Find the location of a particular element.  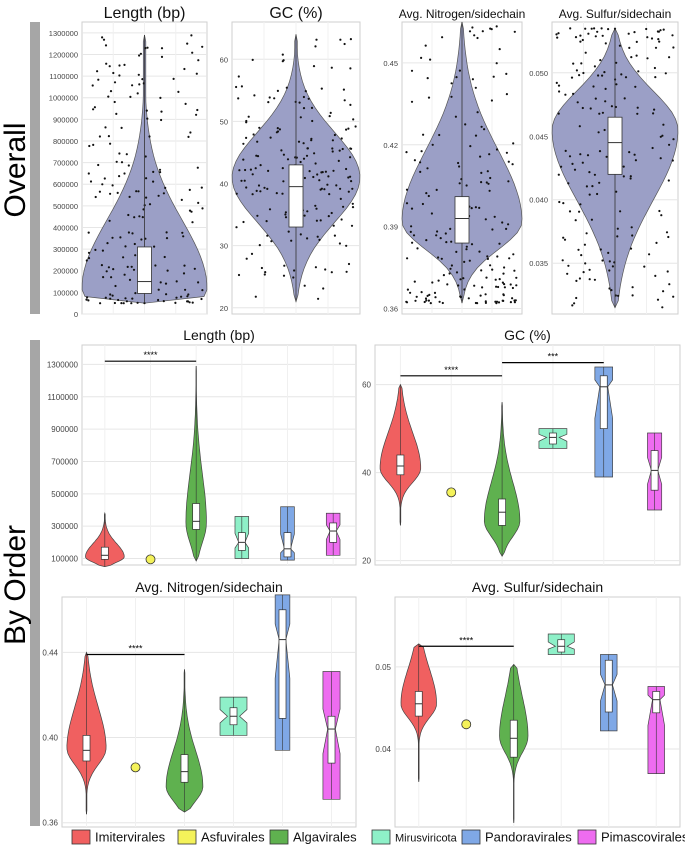

y-tick-label: 40 is located at coordinates (366, 473).